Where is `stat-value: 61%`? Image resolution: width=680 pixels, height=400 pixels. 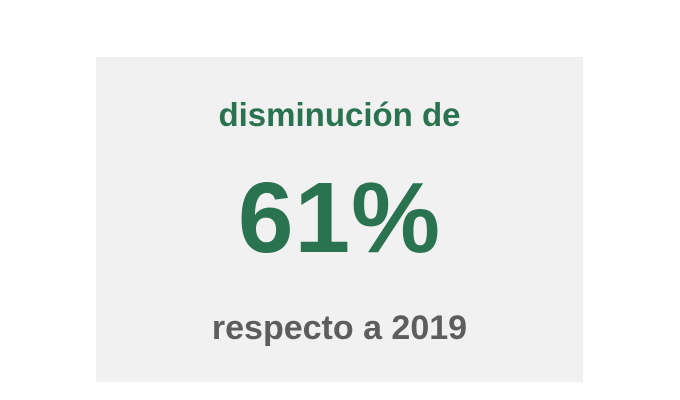
stat-value: 61% is located at coordinates (339, 218).